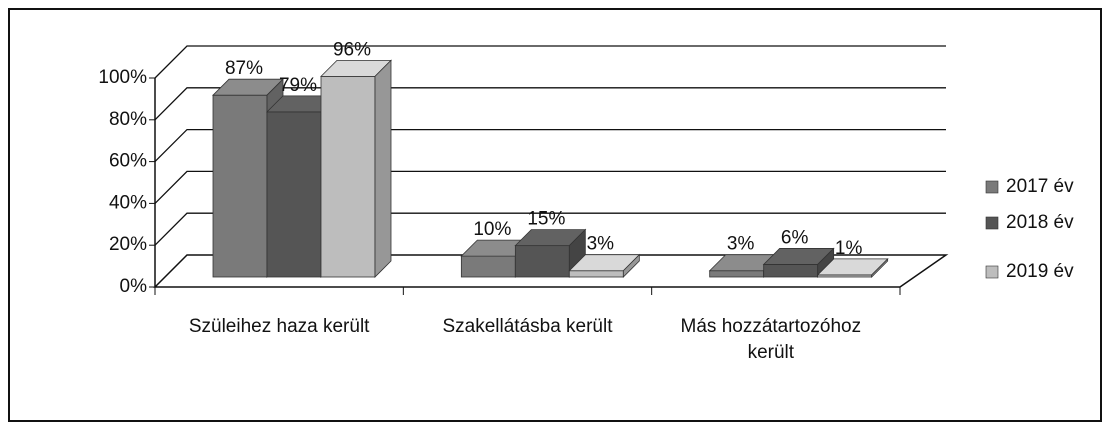 This screenshot has height=425, width=1109. What do you see at coordinates (128, 244) in the screenshot?
I see `y-tick-label: 20%` at bounding box center [128, 244].